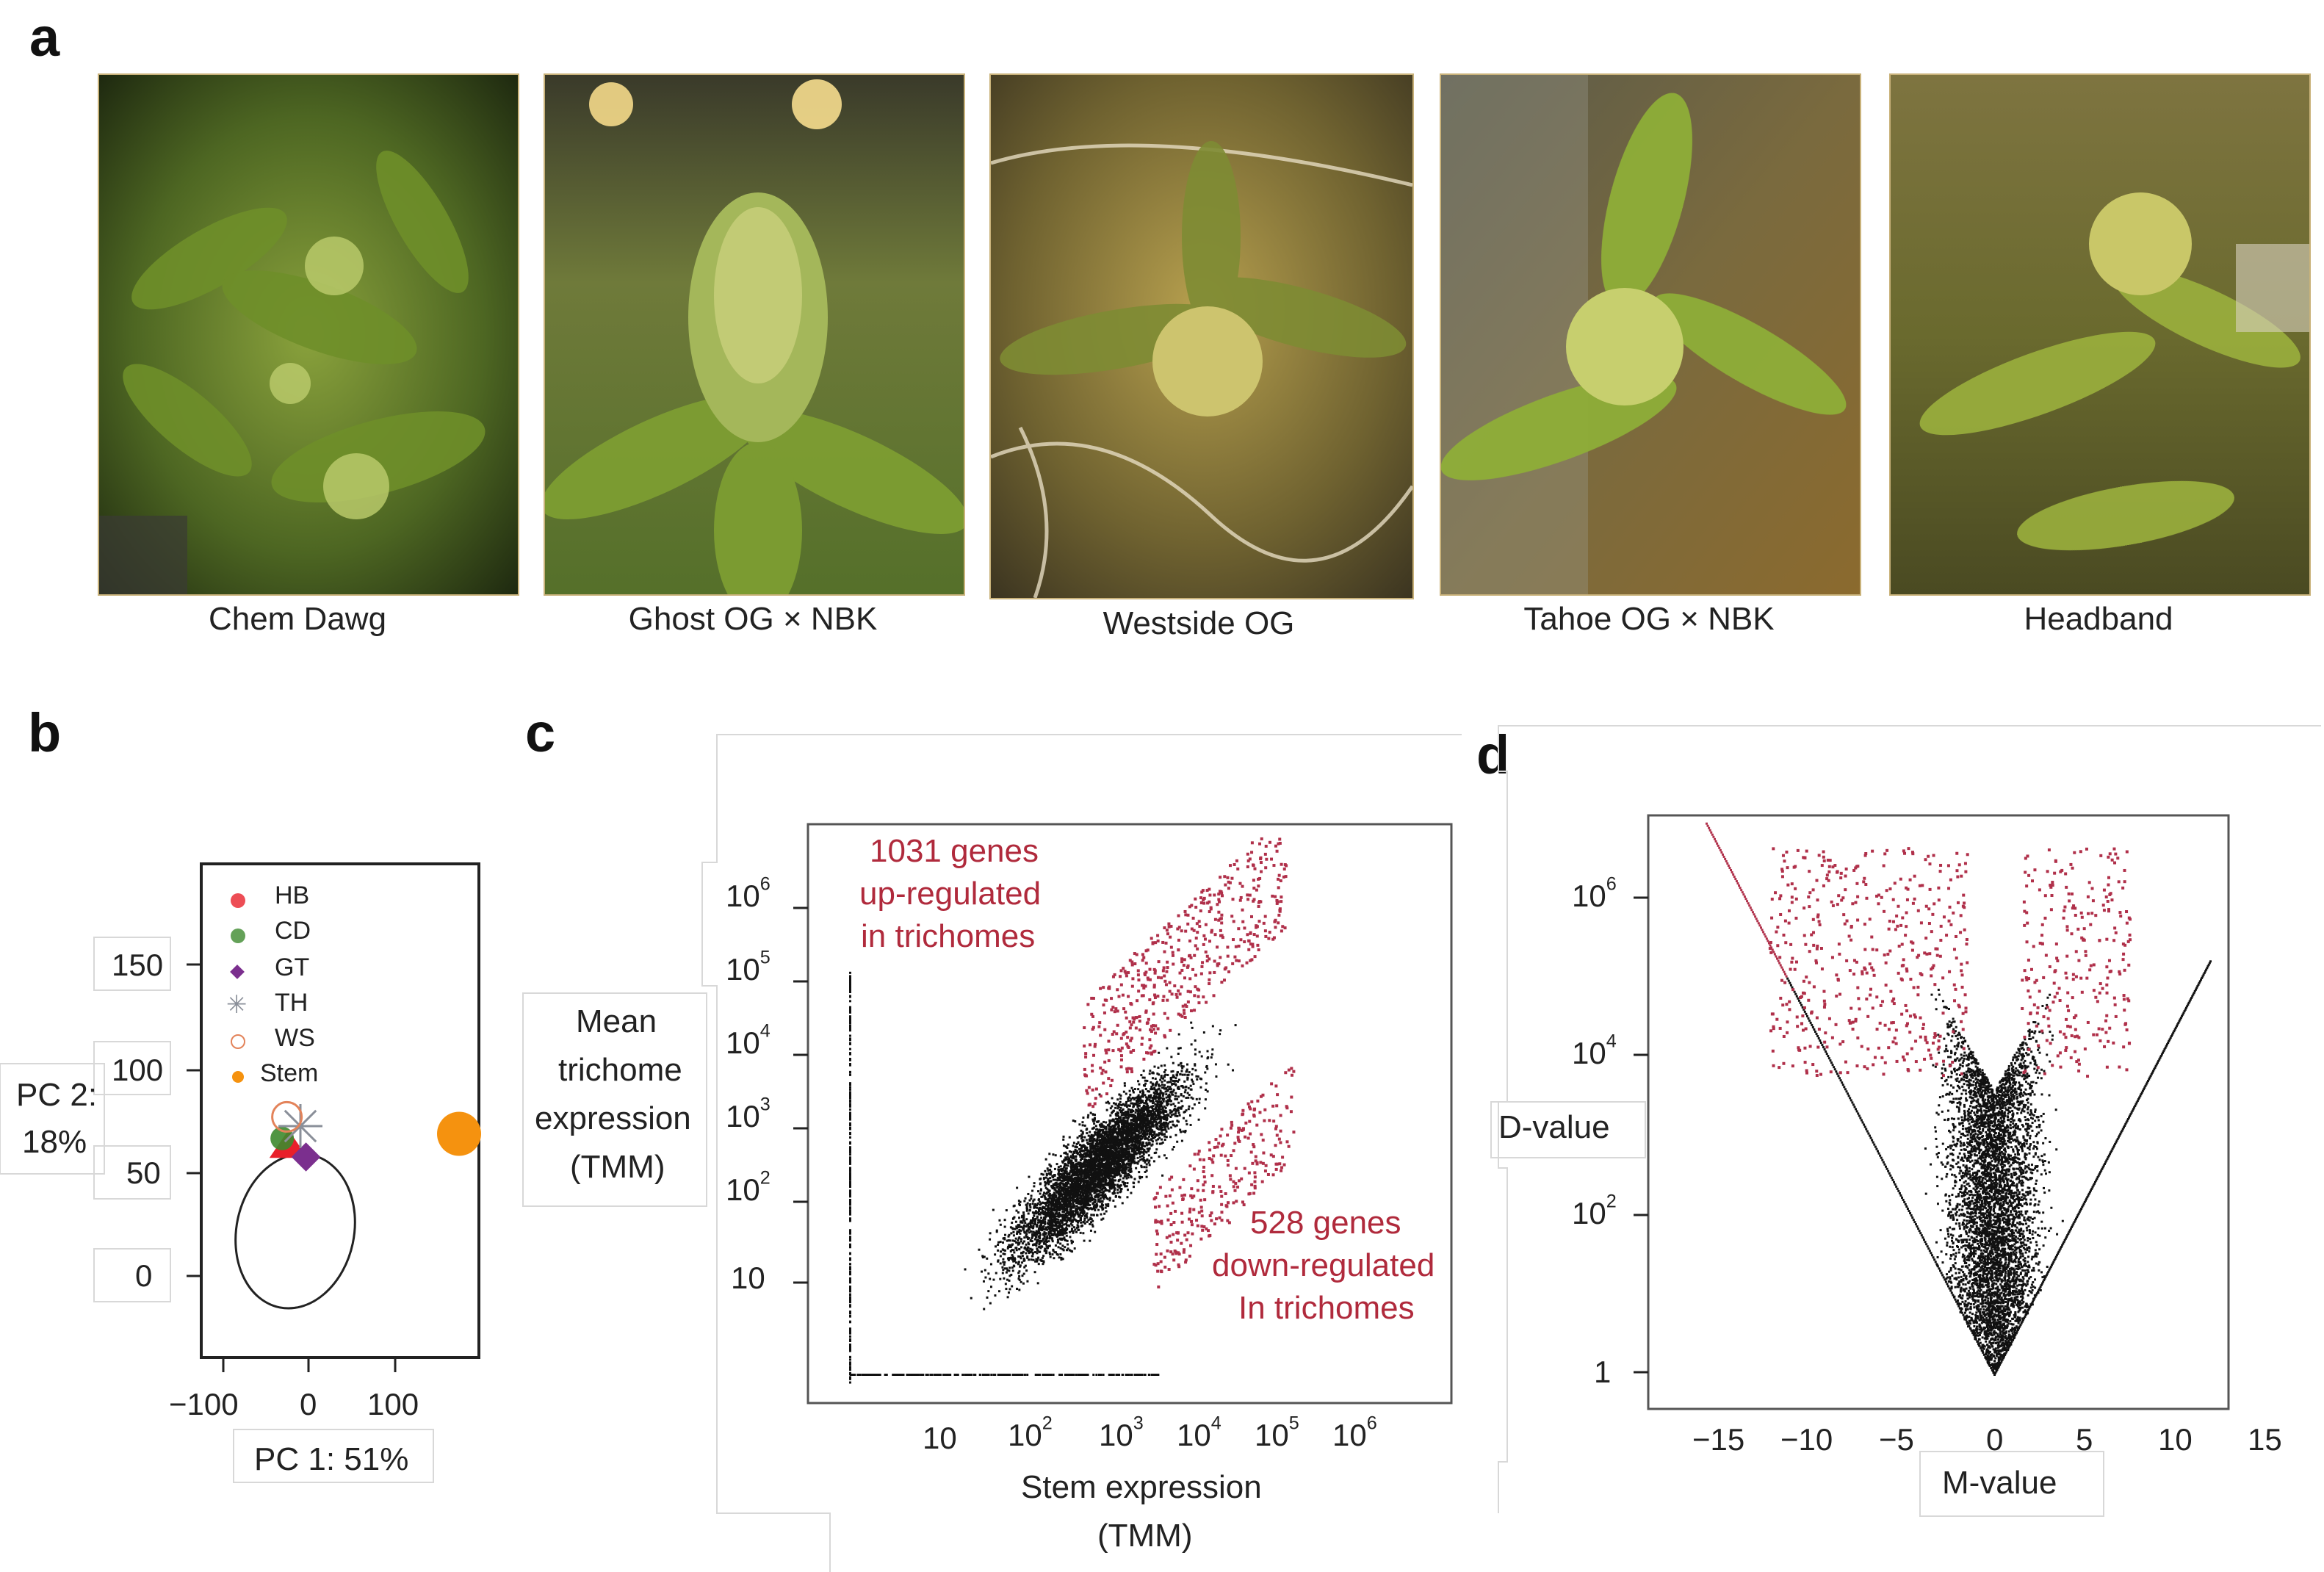 The image size is (2324, 1572). What do you see at coordinates (1995, 1440) in the screenshot?
I see `plot-d-xtick: 0` at bounding box center [1995, 1440].